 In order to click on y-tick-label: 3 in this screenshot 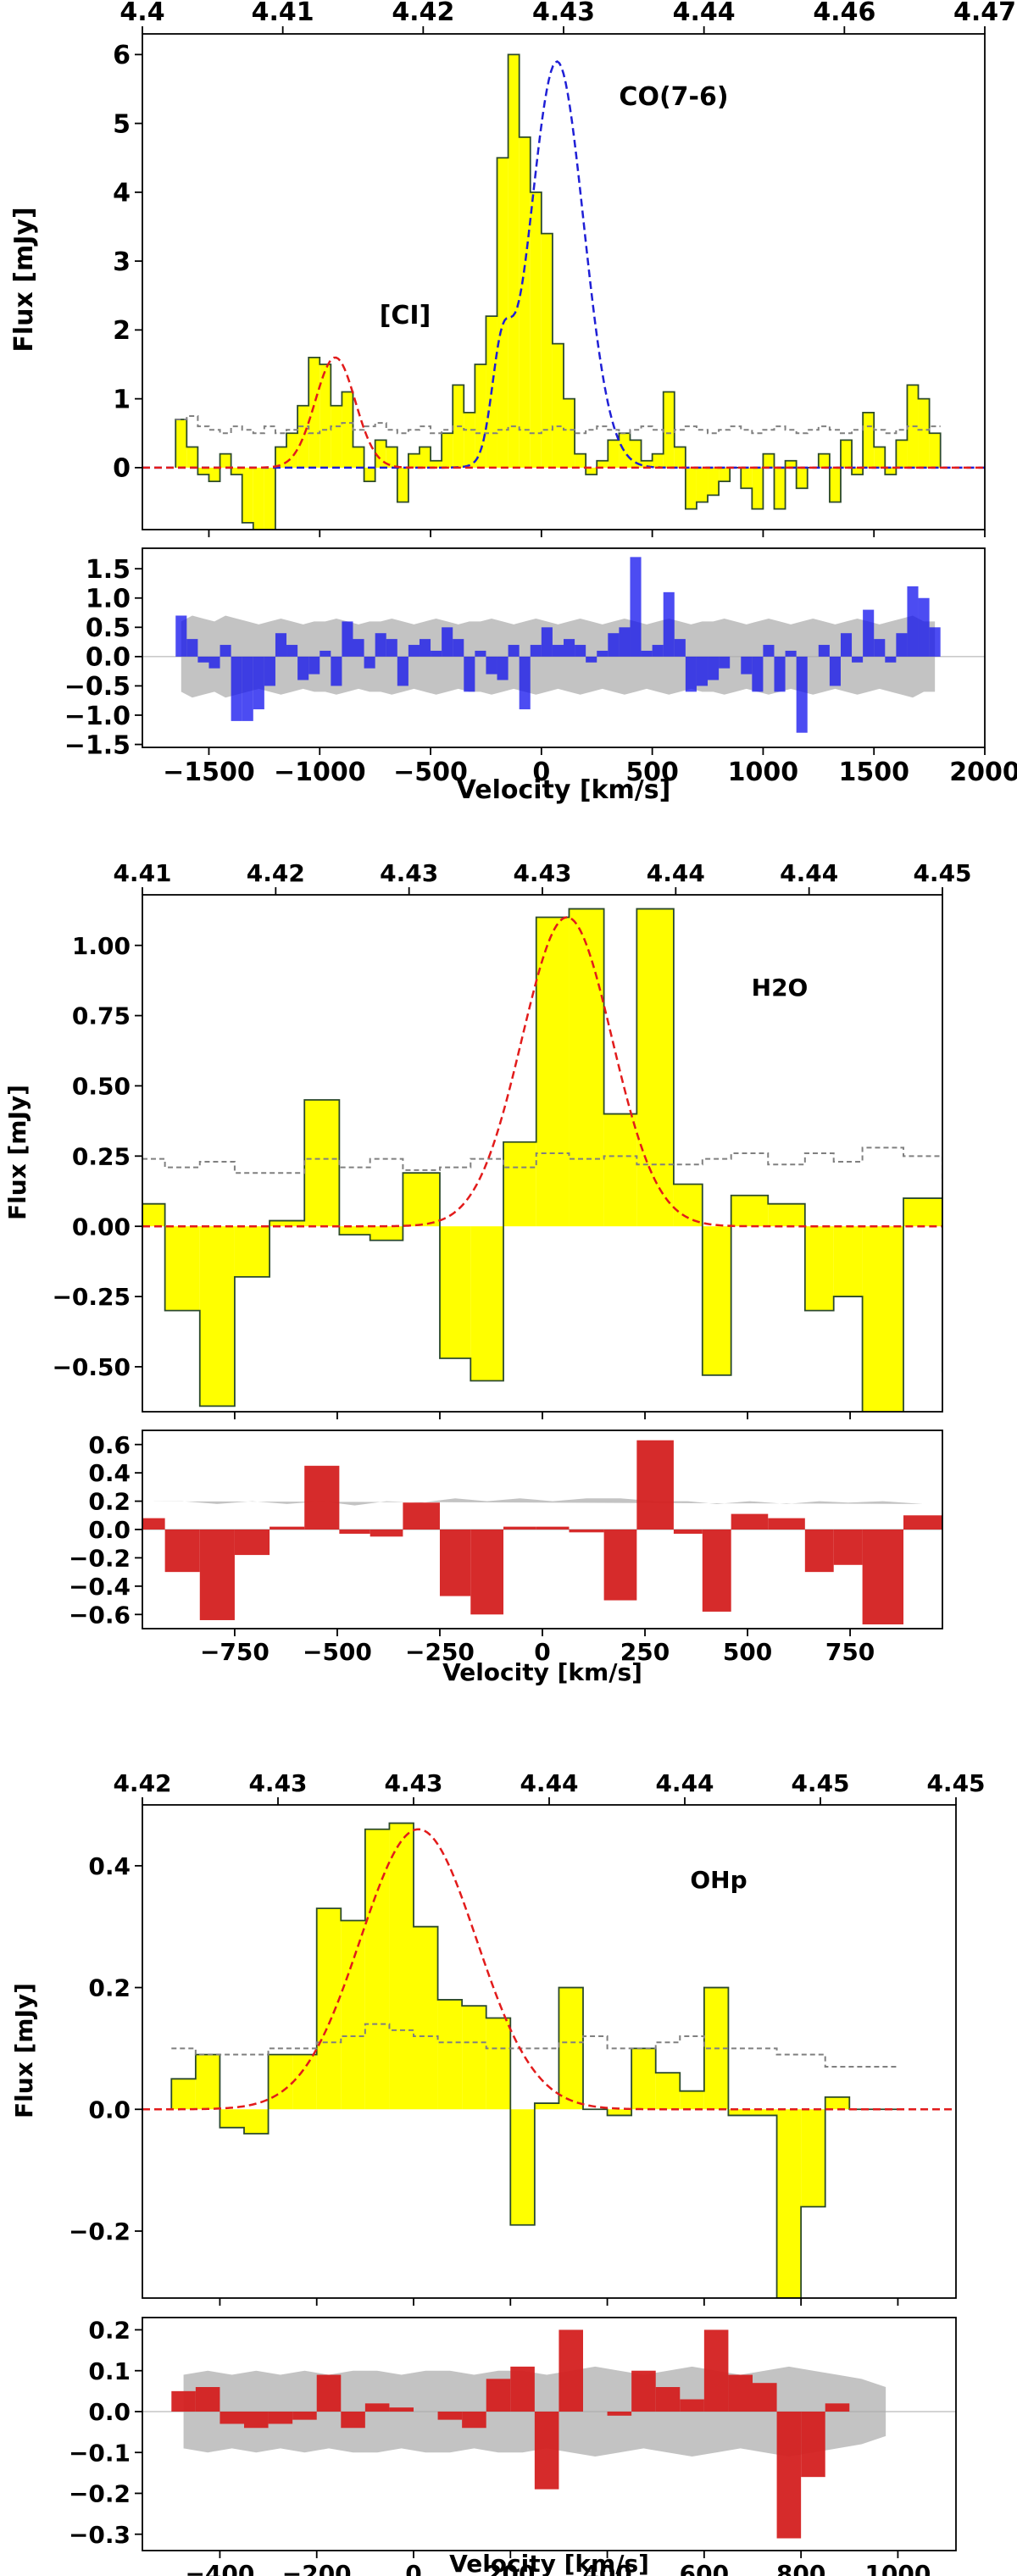, I will do `click(122, 262)`.